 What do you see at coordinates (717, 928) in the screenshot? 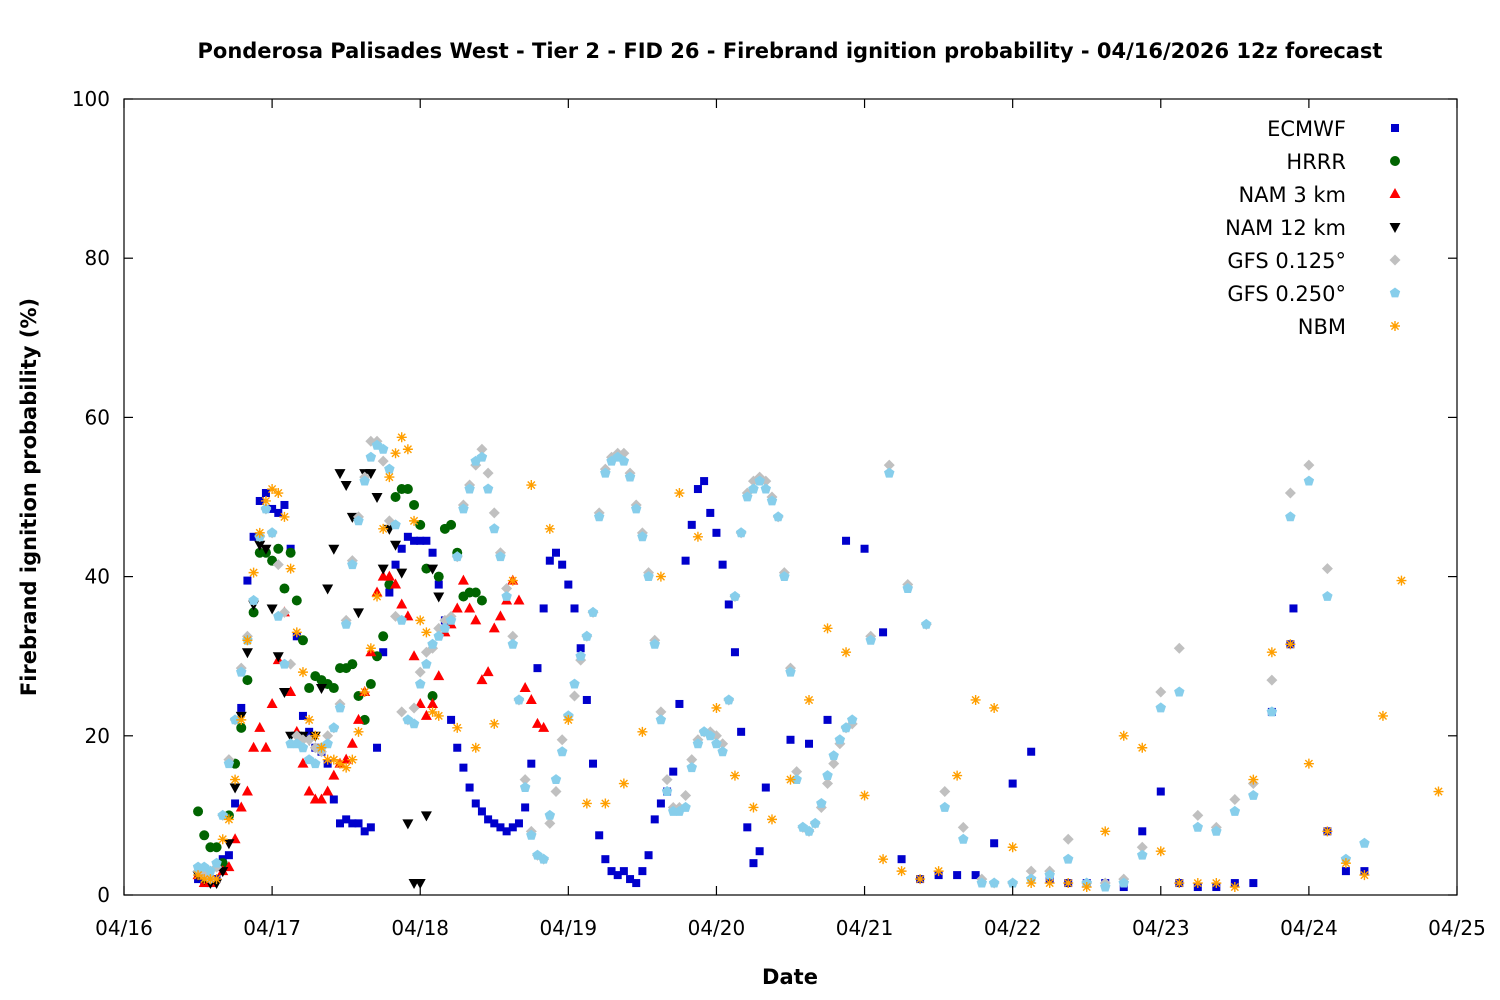
I see `x-tick-label: 04/20` at bounding box center [717, 928].